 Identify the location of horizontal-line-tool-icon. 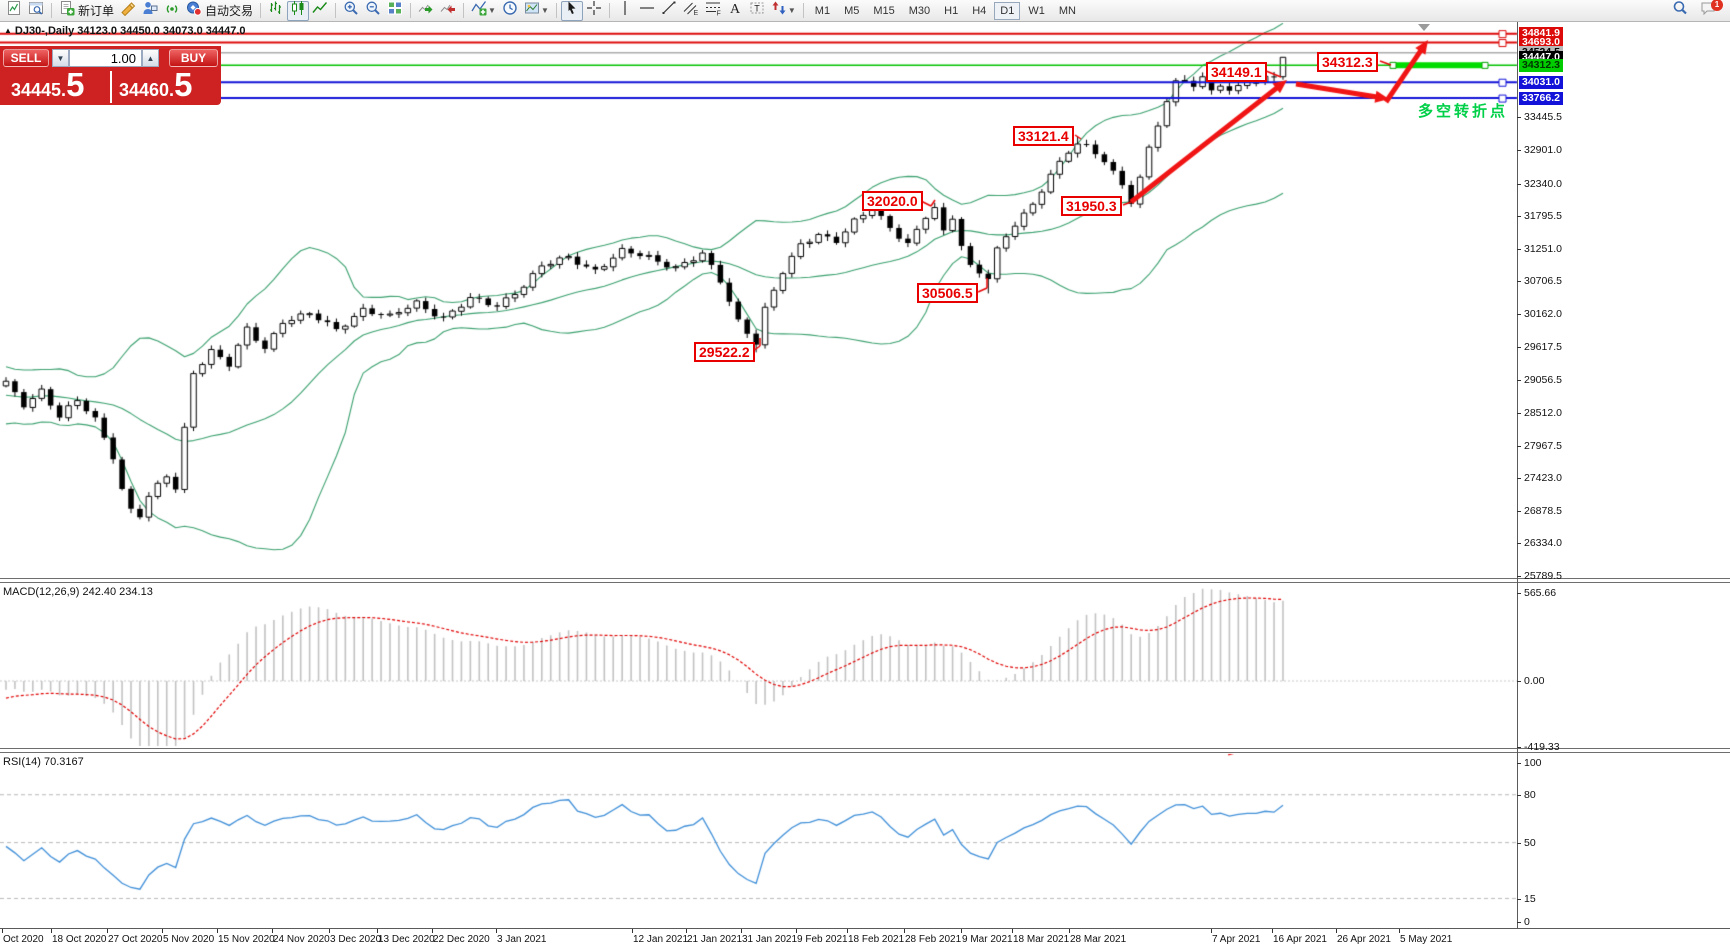
(647, 10).